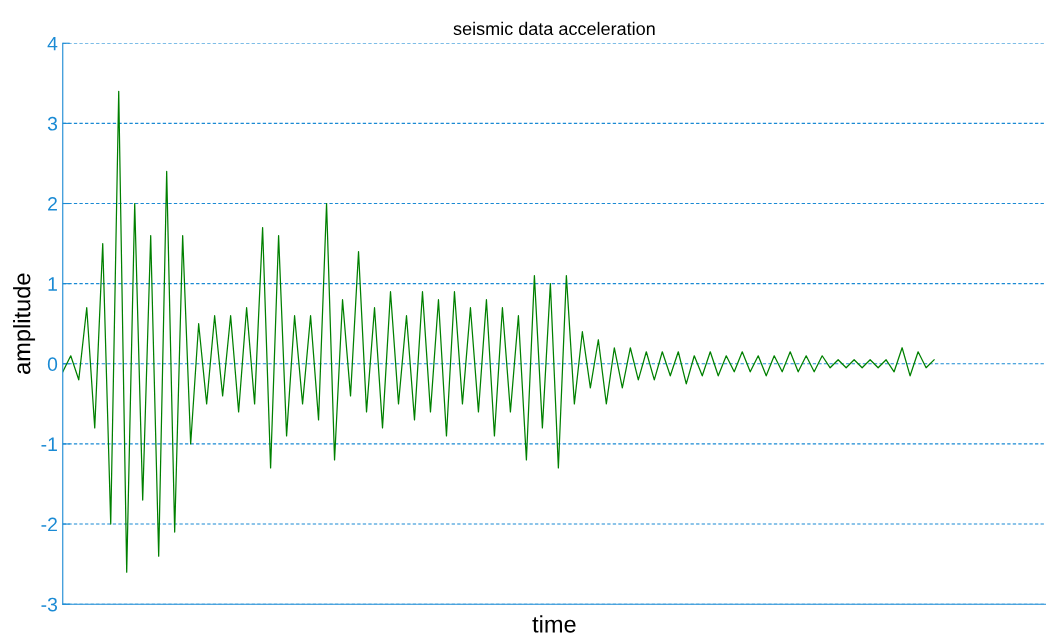 This screenshot has height=636, width=1046. What do you see at coordinates (52, 203) in the screenshot?
I see `y-tick-label: 2` at bounding box center [52, 203].